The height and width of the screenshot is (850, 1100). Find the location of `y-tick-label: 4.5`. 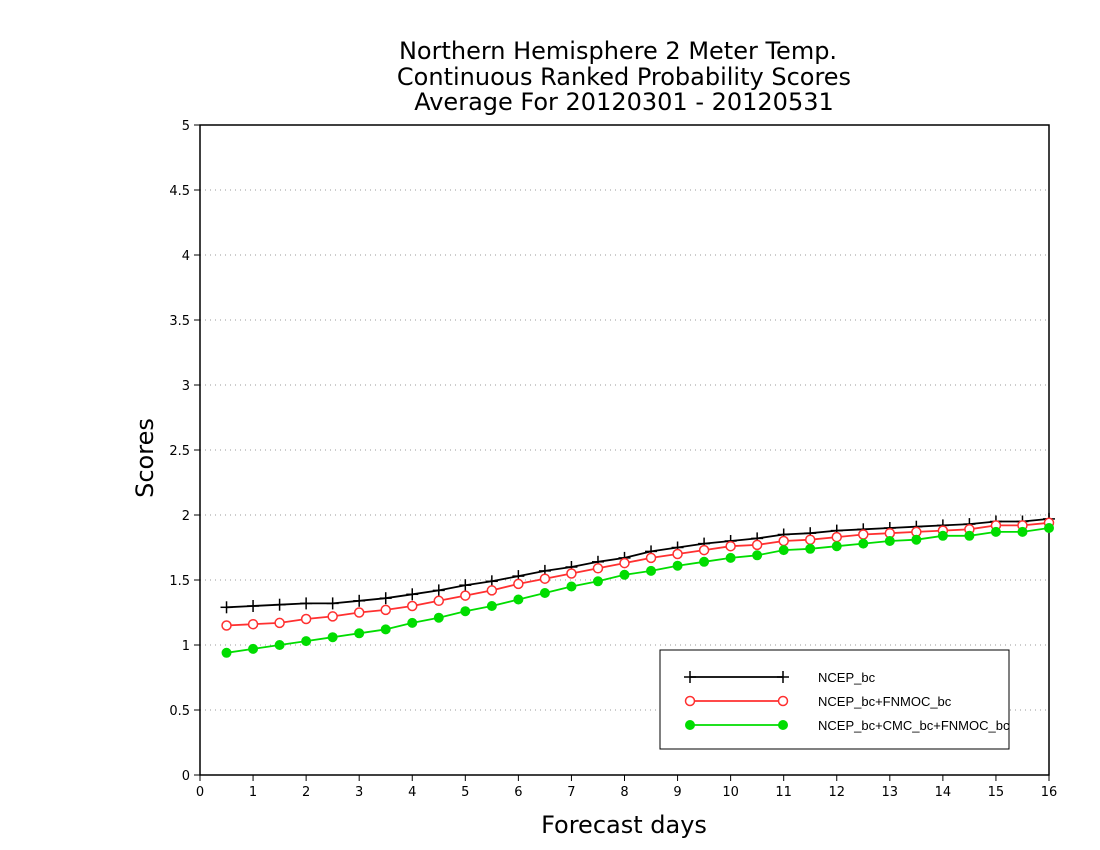

y-tick-label: 4.5 is located at coordinates (179, 191).